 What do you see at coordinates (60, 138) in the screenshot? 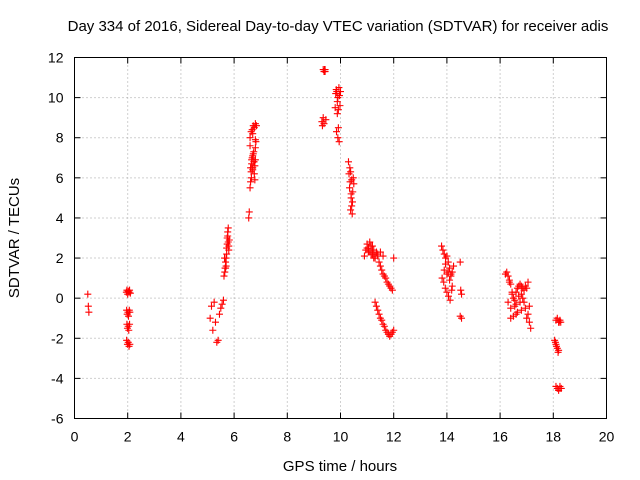
I see `y-tick-label: 8` at bounding box center [60, 138].